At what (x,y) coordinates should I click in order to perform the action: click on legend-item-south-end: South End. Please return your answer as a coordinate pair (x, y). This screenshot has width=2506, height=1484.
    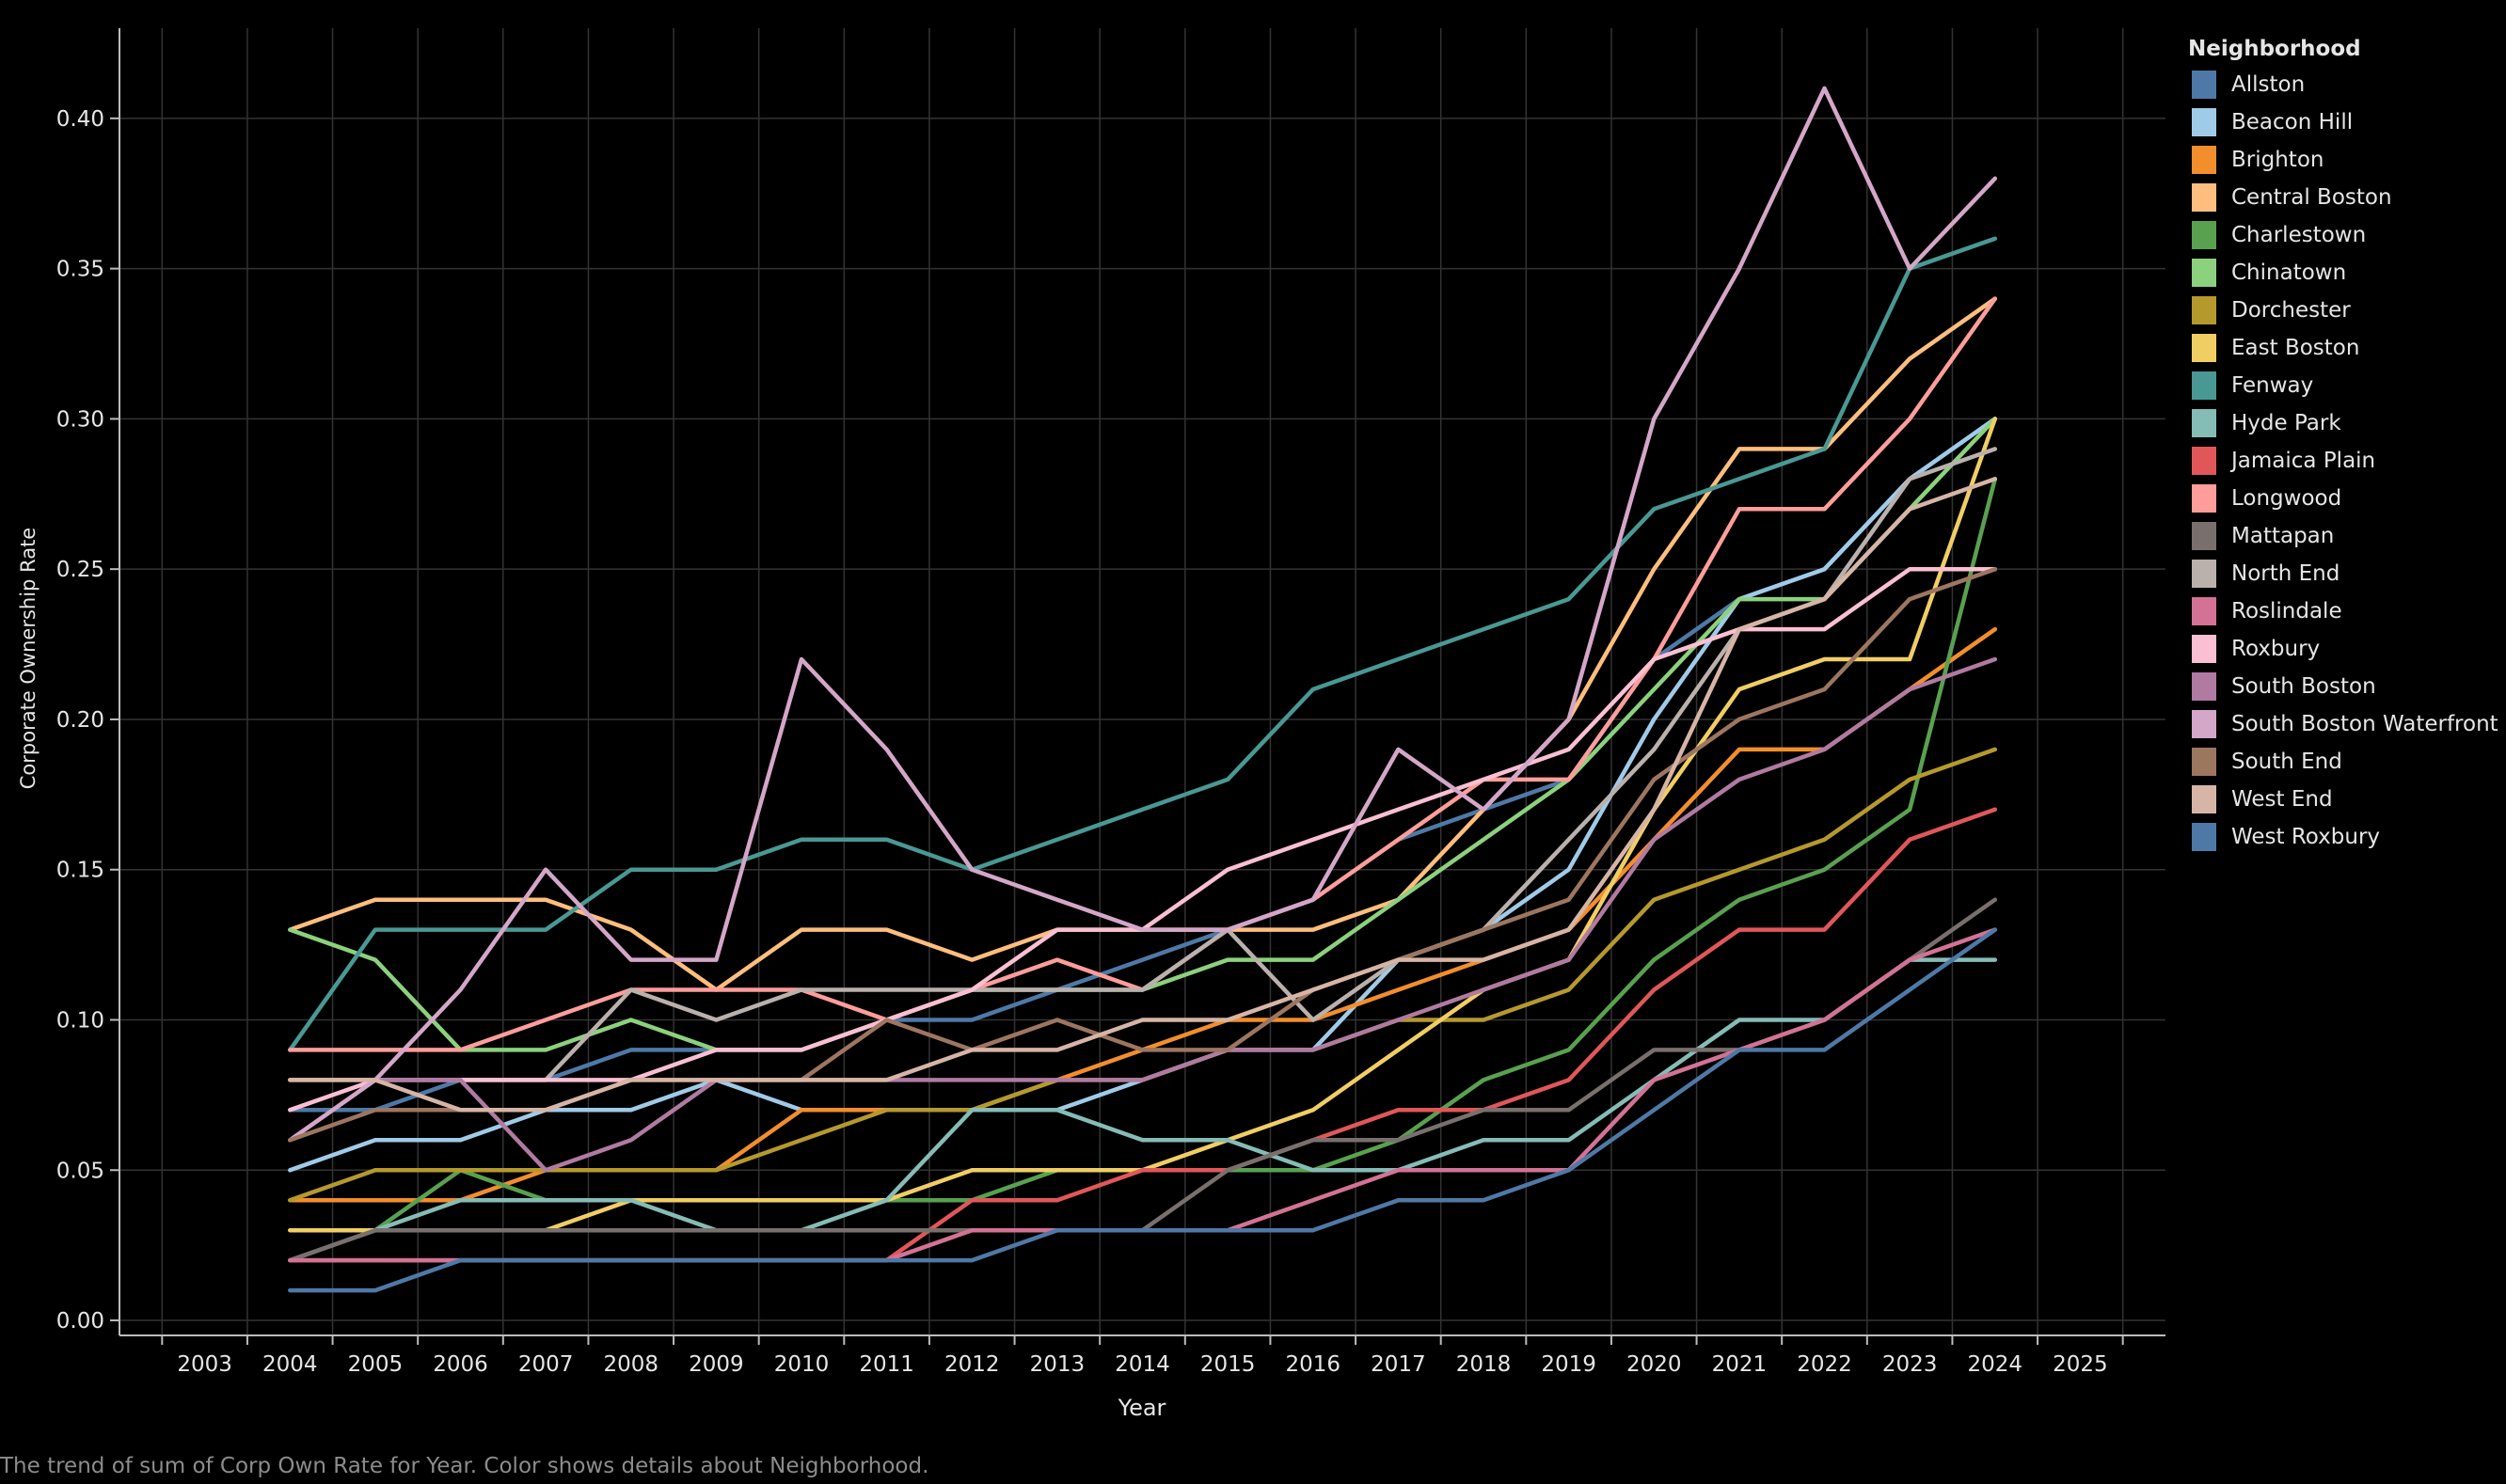
    Looking at the image, I should click on (2347, 762).